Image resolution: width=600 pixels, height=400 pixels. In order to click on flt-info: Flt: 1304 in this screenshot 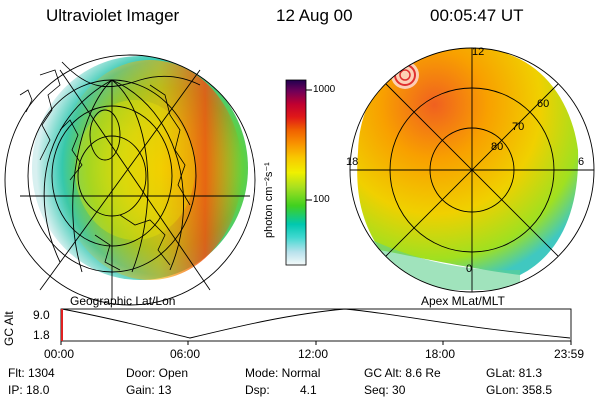, I will do `click(31, 373)`.